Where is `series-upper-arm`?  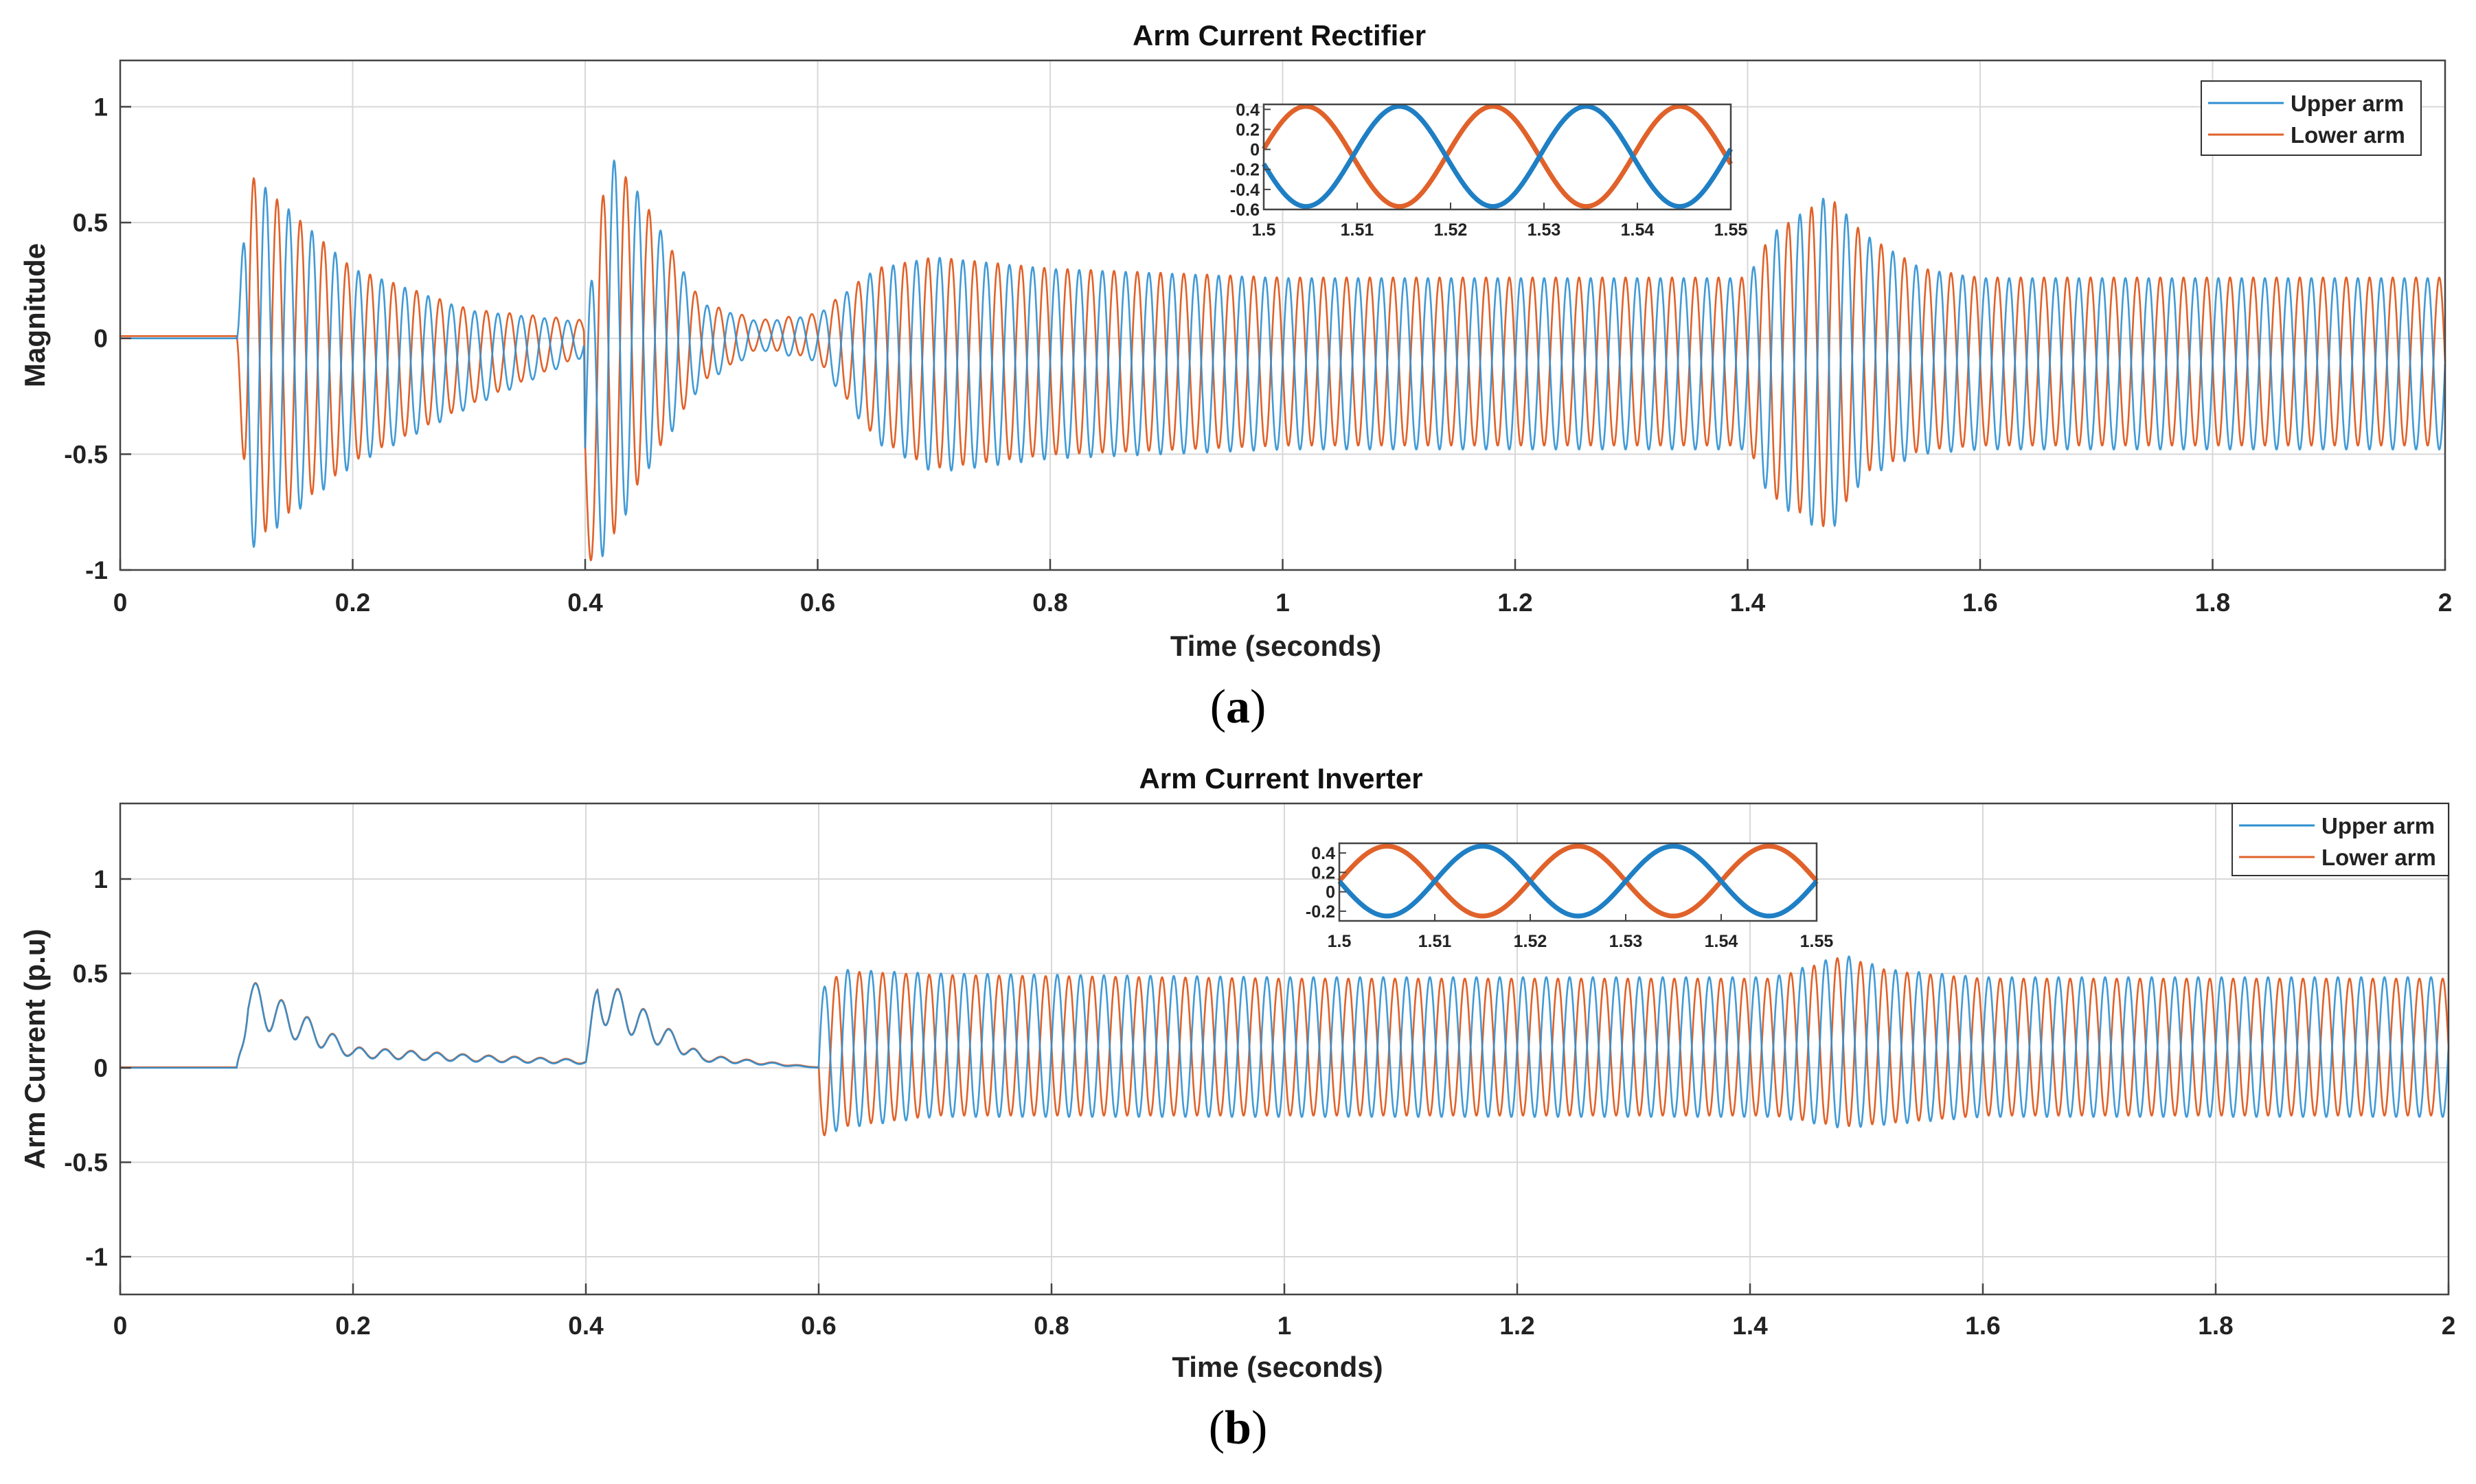 series-upper-arm is located at coordinates (1285, 1044).